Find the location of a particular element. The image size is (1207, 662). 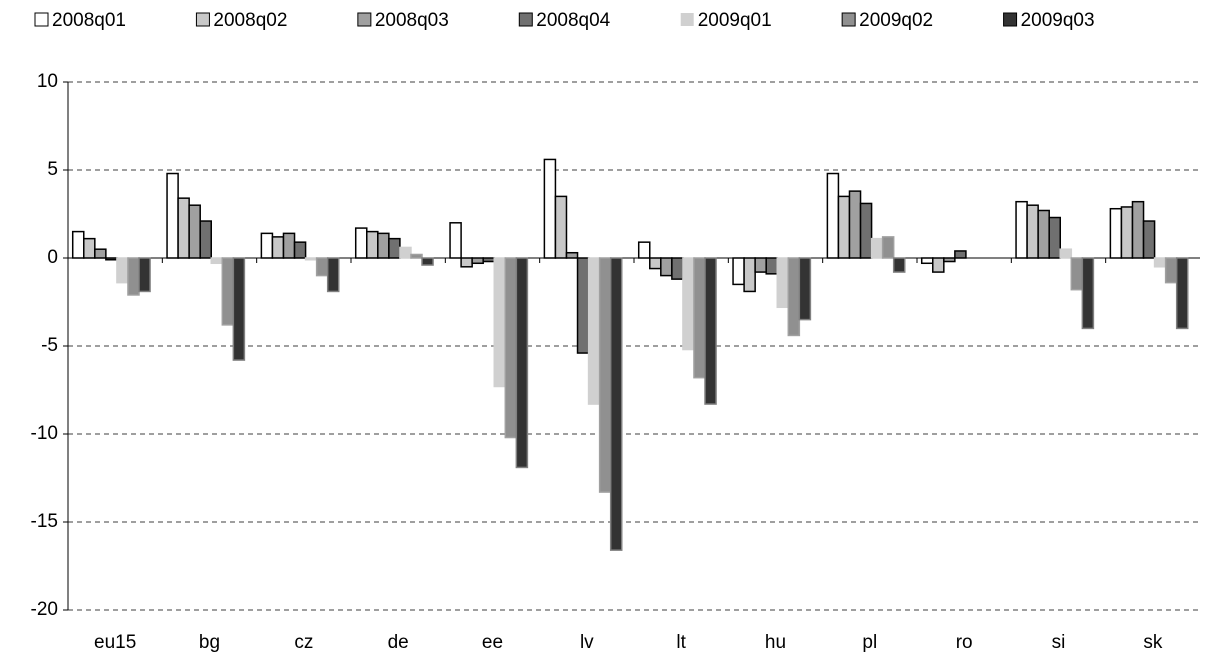

x-tick-label: hu is located at coordinates (775, 642).